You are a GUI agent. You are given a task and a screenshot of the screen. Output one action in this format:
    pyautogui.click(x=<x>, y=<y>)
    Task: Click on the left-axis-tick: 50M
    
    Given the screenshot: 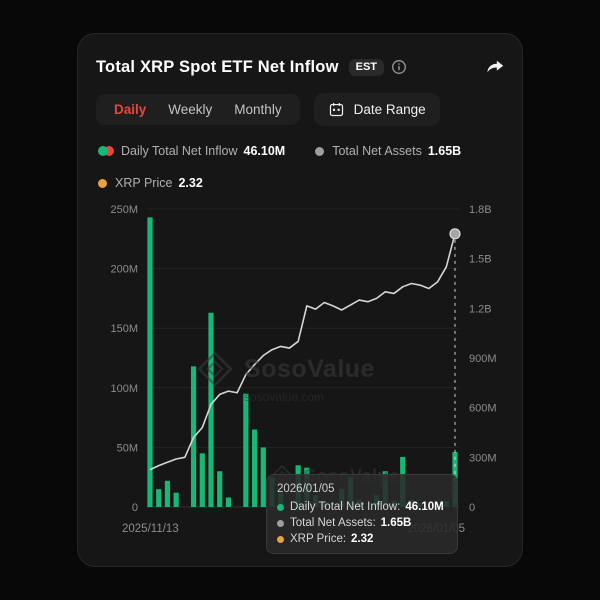 What is the action you would take?
    pyautogui.click(x=127, y=448)
    